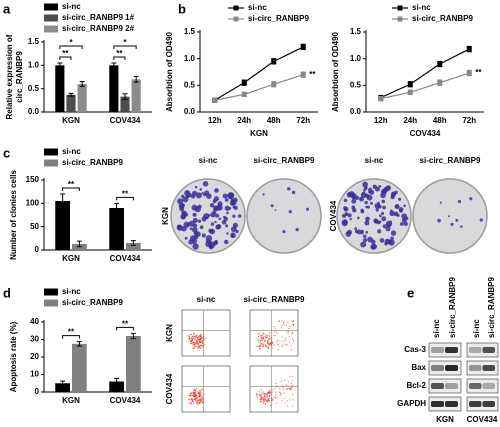 The height and width of the screenshot is (427, 500). Describe the element at coordinates (440, 120) in the screenshot. I see `x-tick-label: 48h` at that location.